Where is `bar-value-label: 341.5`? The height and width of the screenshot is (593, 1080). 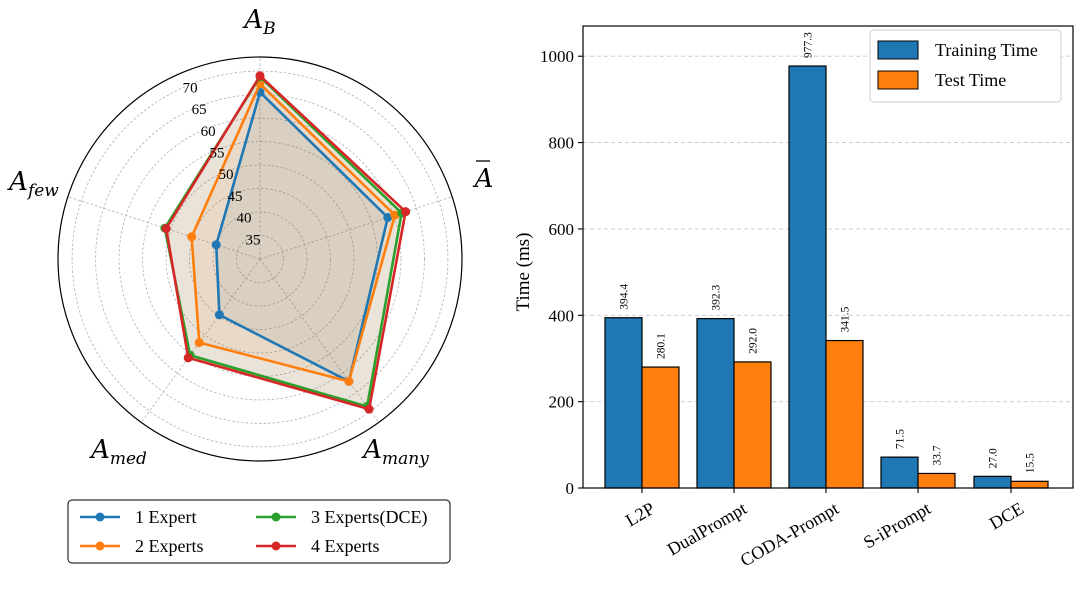
bar-value-label: 341.5 is located at coordinates (846, 319).